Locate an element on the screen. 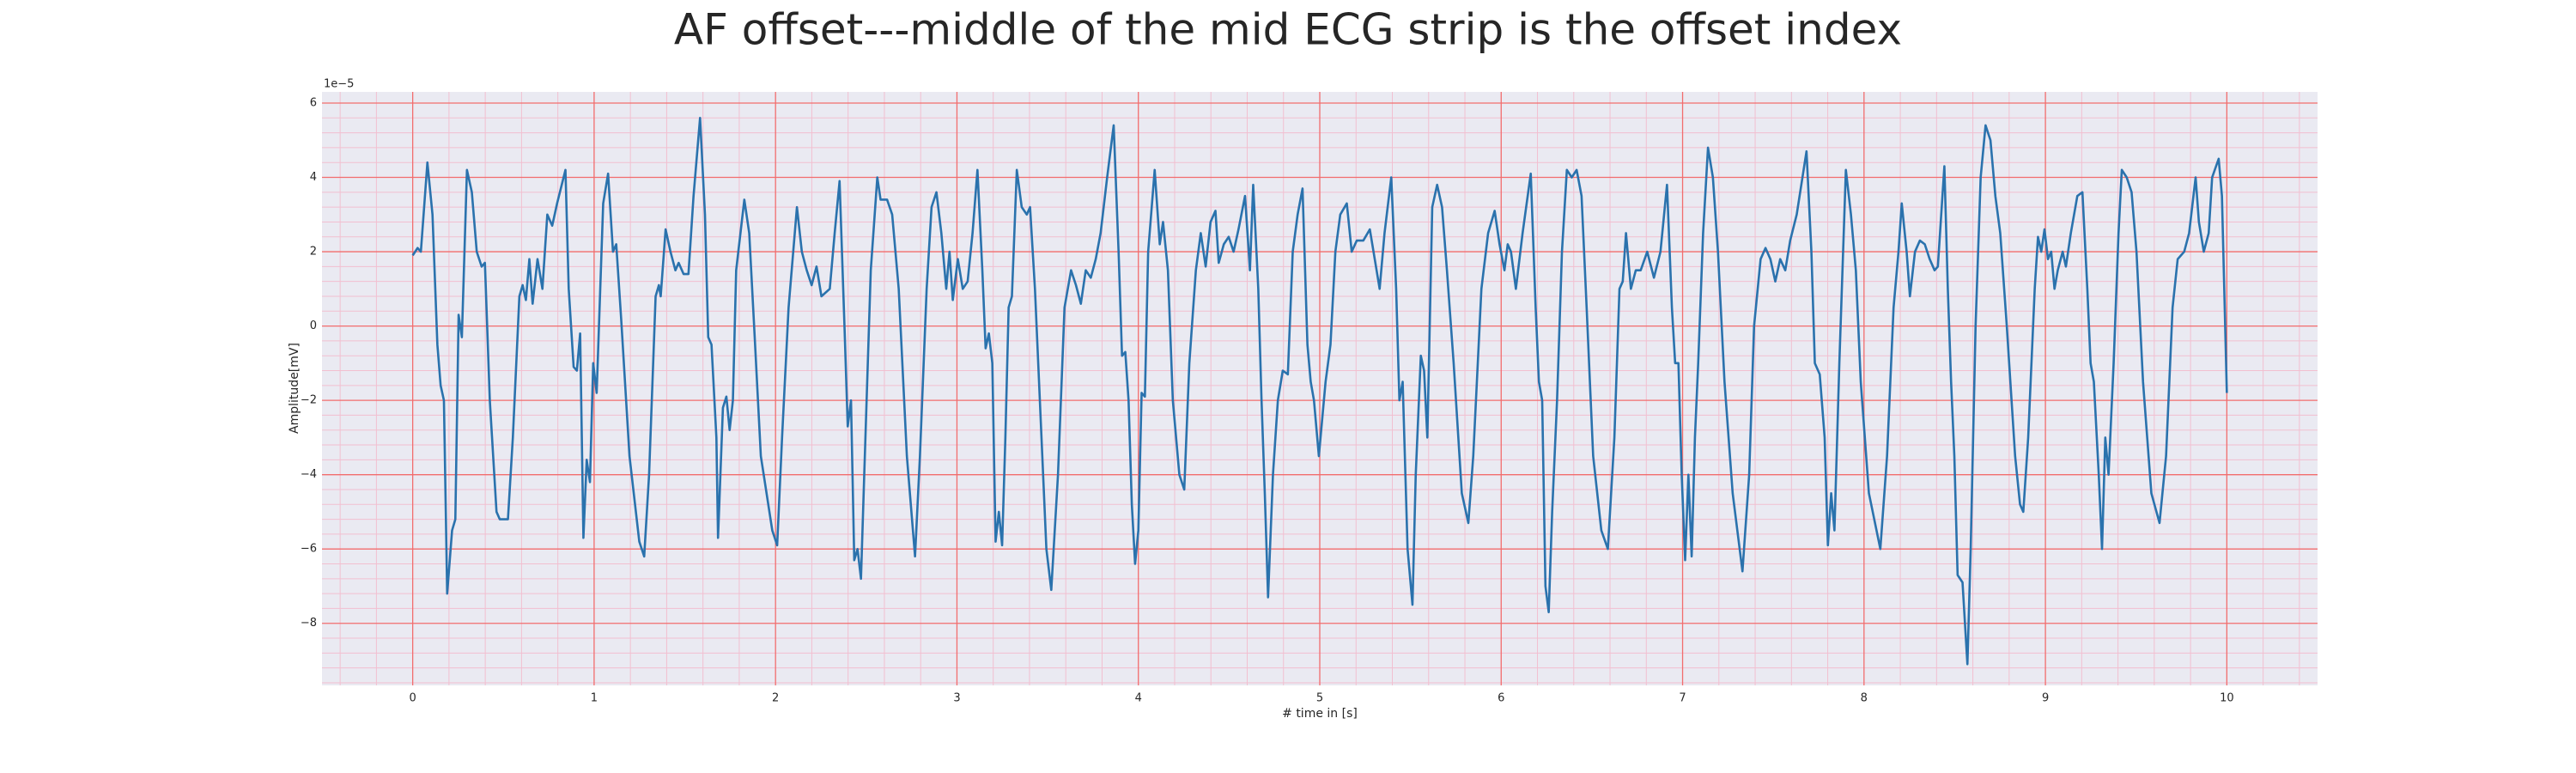 This screenshot has width=2576, height=773. y-tick-label: −6 is located at coordinates (309, 549).